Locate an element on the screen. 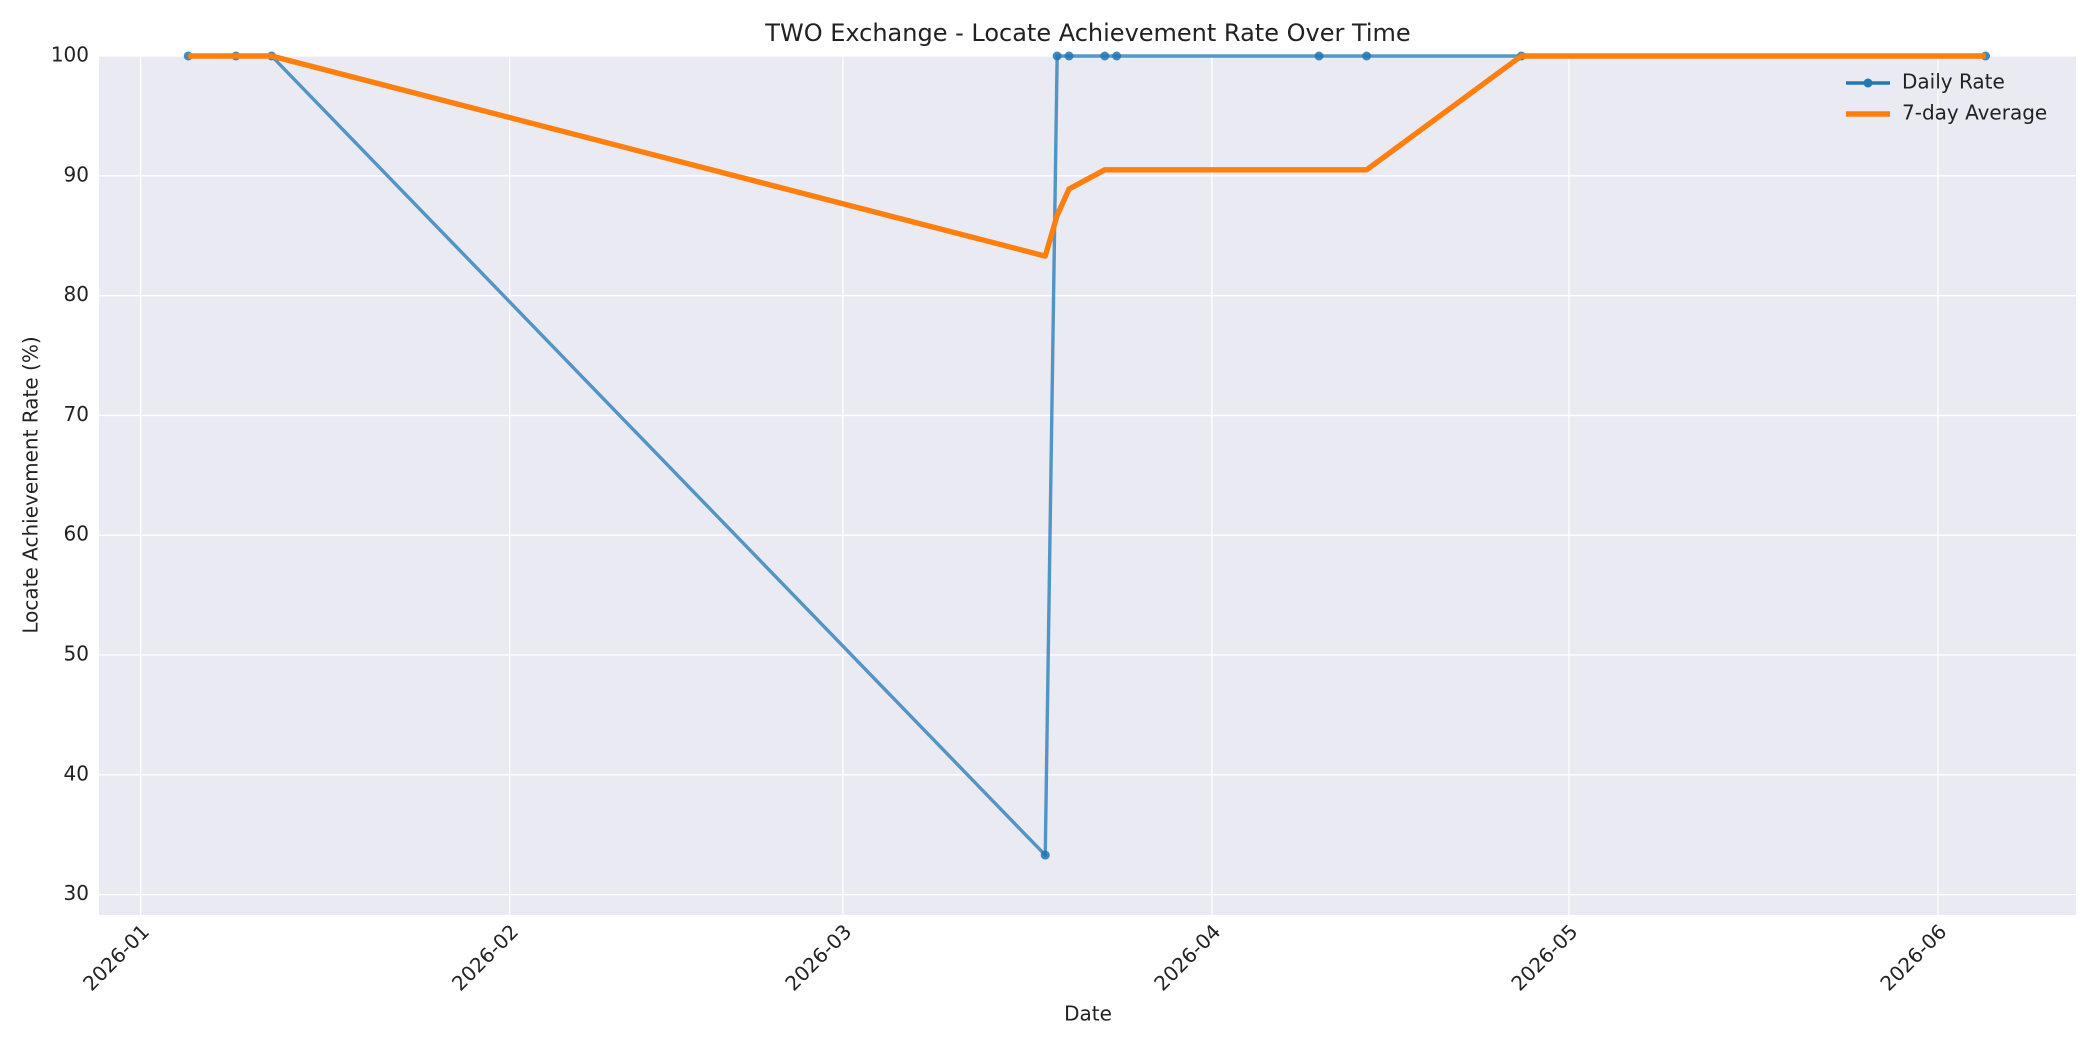 This screenshot has width=2100, height=1050. legend-marker is located at coordinates (1868, 83).